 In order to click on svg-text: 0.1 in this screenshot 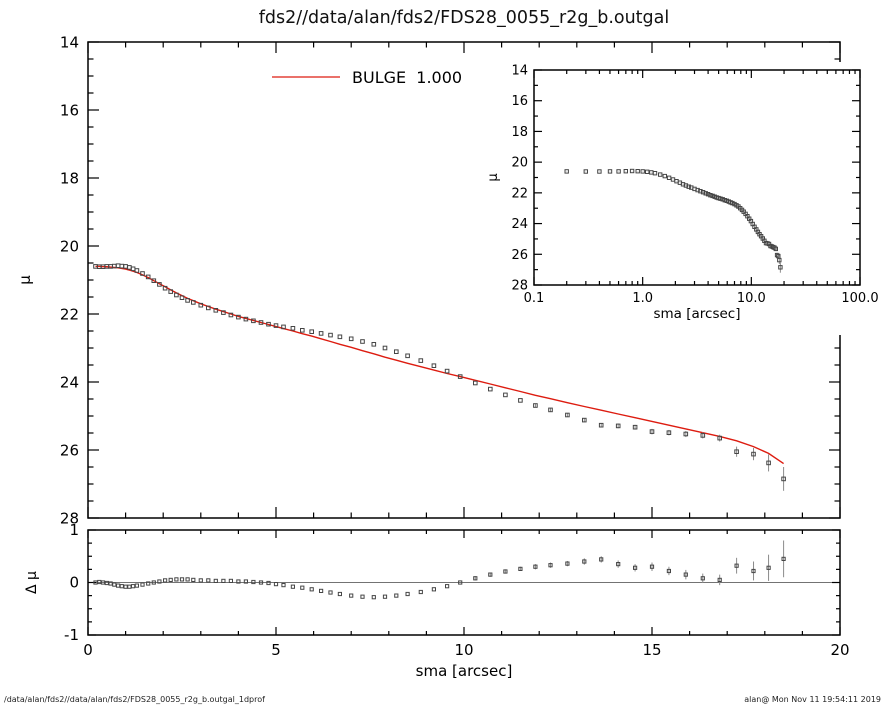, I will do `click(534, 298)`.